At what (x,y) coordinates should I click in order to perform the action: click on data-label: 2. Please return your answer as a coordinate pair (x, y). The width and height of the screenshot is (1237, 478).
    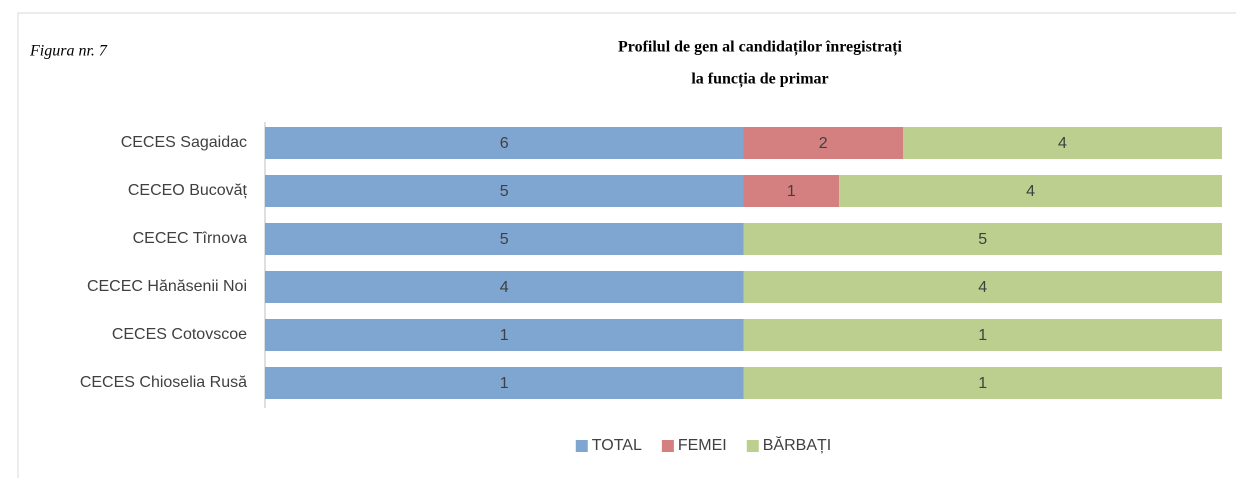
    Looking at the image, I should click on (823, 143).